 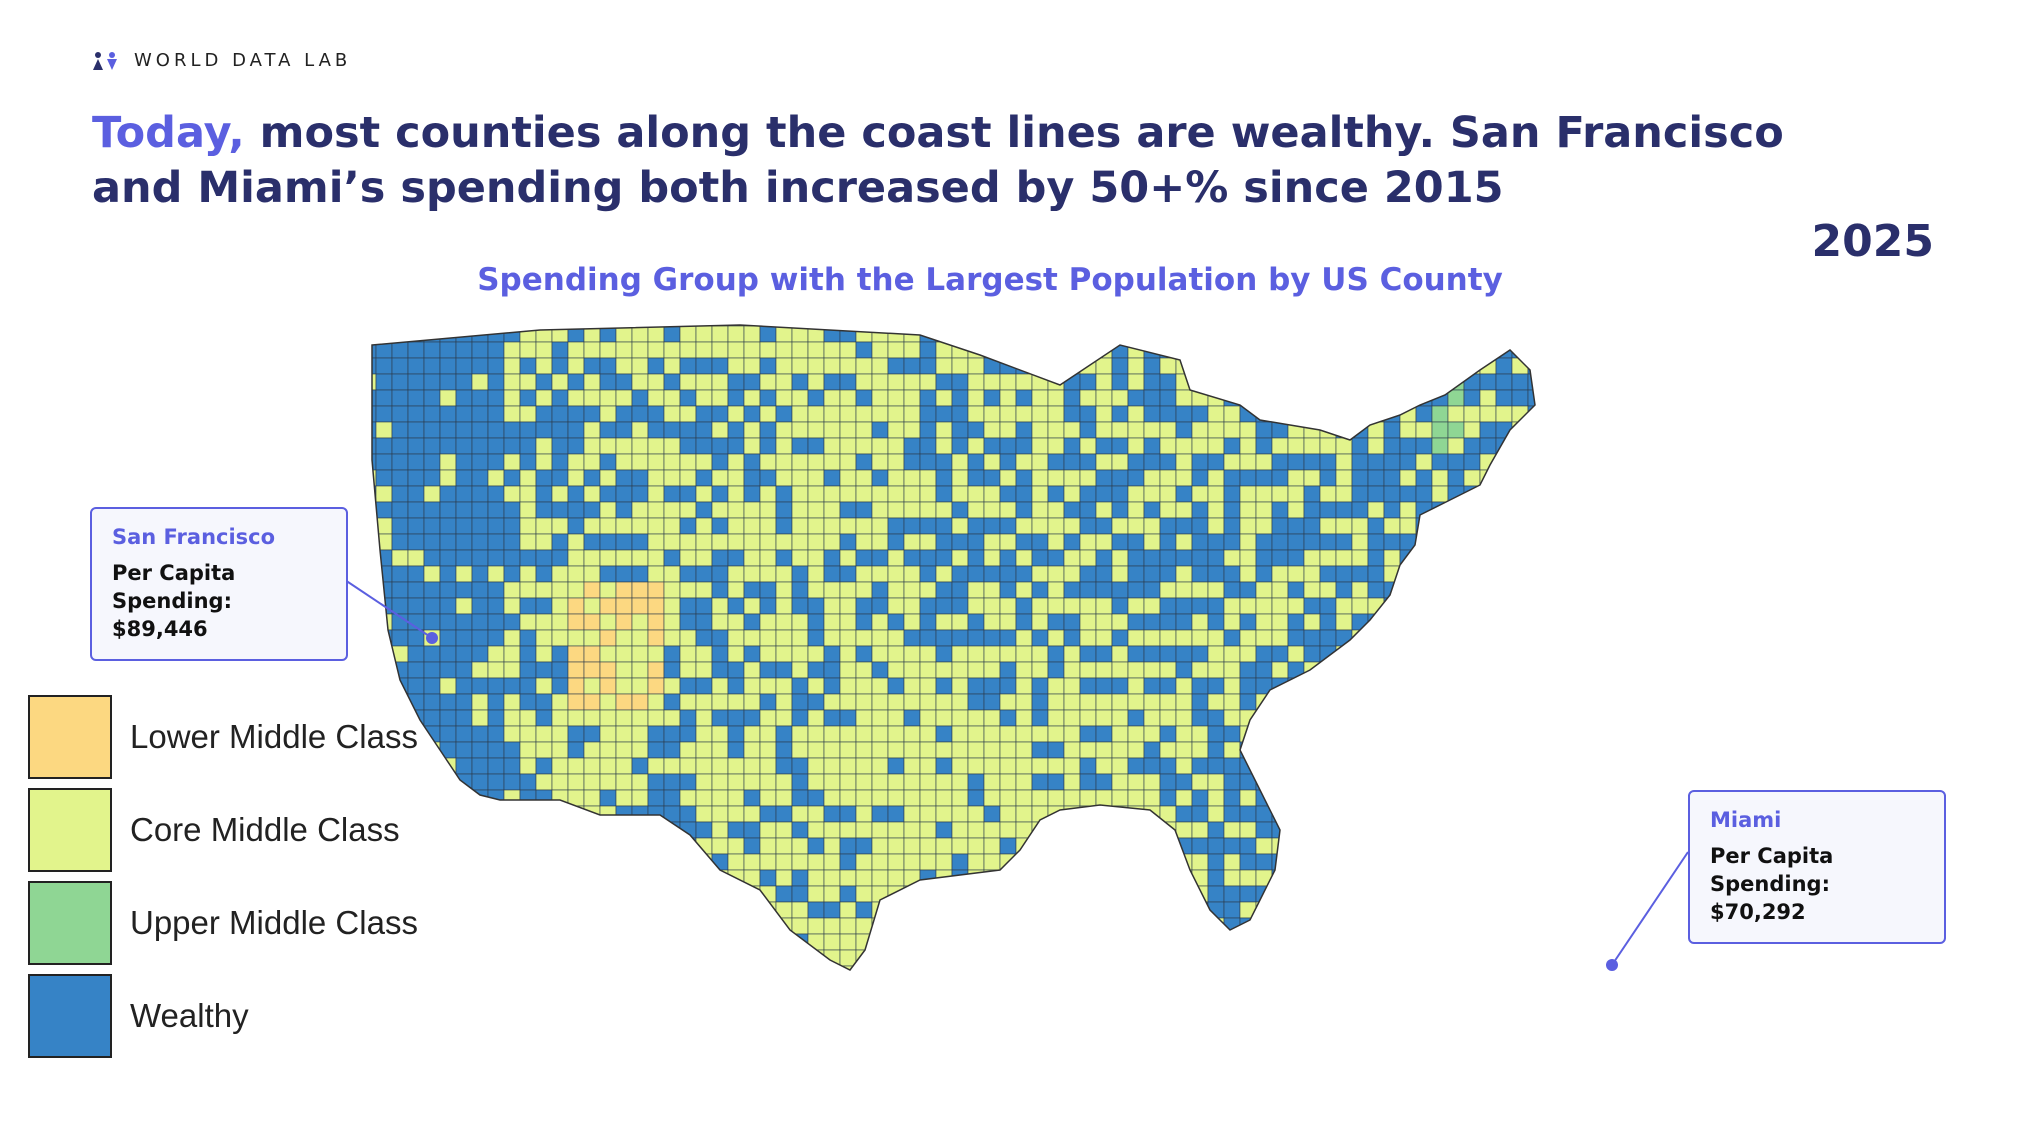 What do you see at coordinates (1746, 820) in the screenshot?
I see `callout-city: Miami` at bounding box center [1746, 820].